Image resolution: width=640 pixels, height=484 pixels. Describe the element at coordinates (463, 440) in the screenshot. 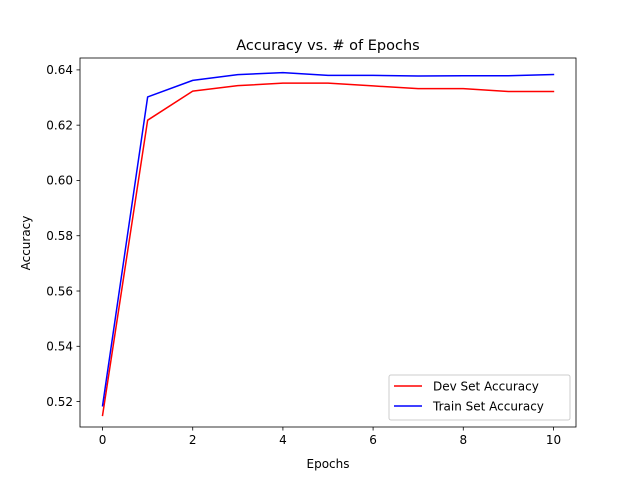

I see `x-tick-label: 8` at that location.